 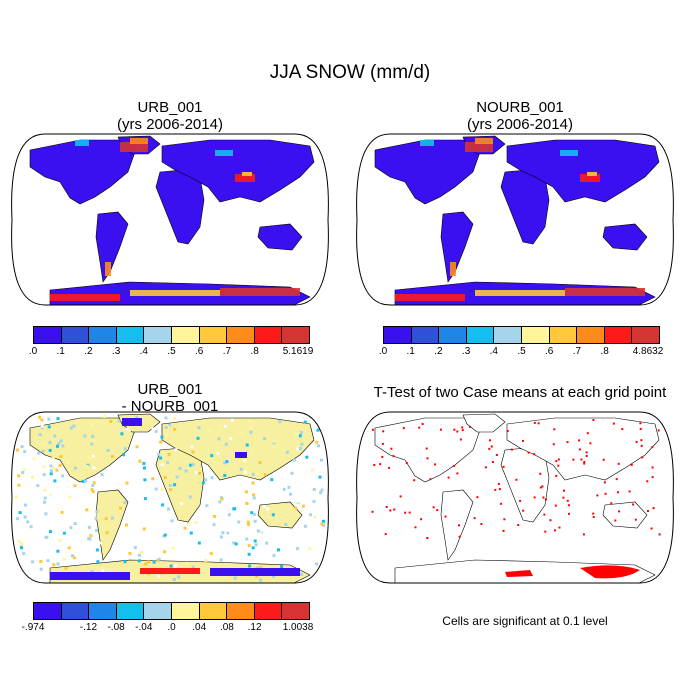 What do you see at coordinates (116, 627) in the screenshot?
I see `colorbar-tick-label: -.08` at bounding box center [116, 627].